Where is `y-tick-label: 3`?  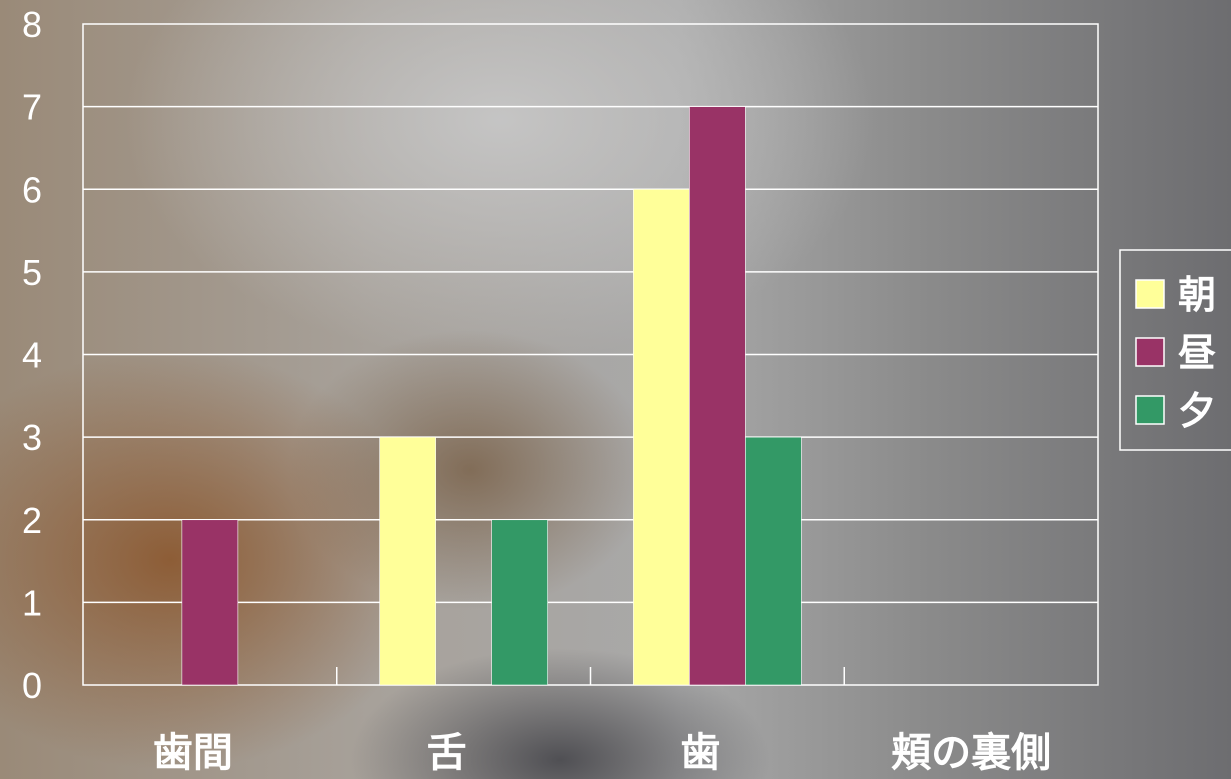
y-tick-label: 3 is located at coordinates (32, 437).